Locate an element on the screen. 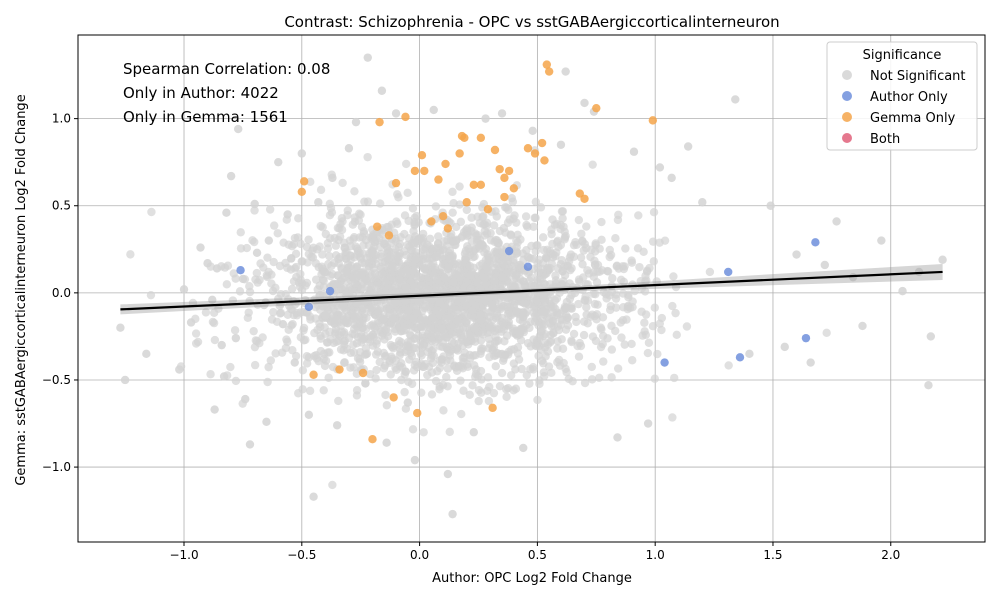 This screenshot has height=604, width=1000. legend-label: Not Significant is located at coordinates (918, 76).